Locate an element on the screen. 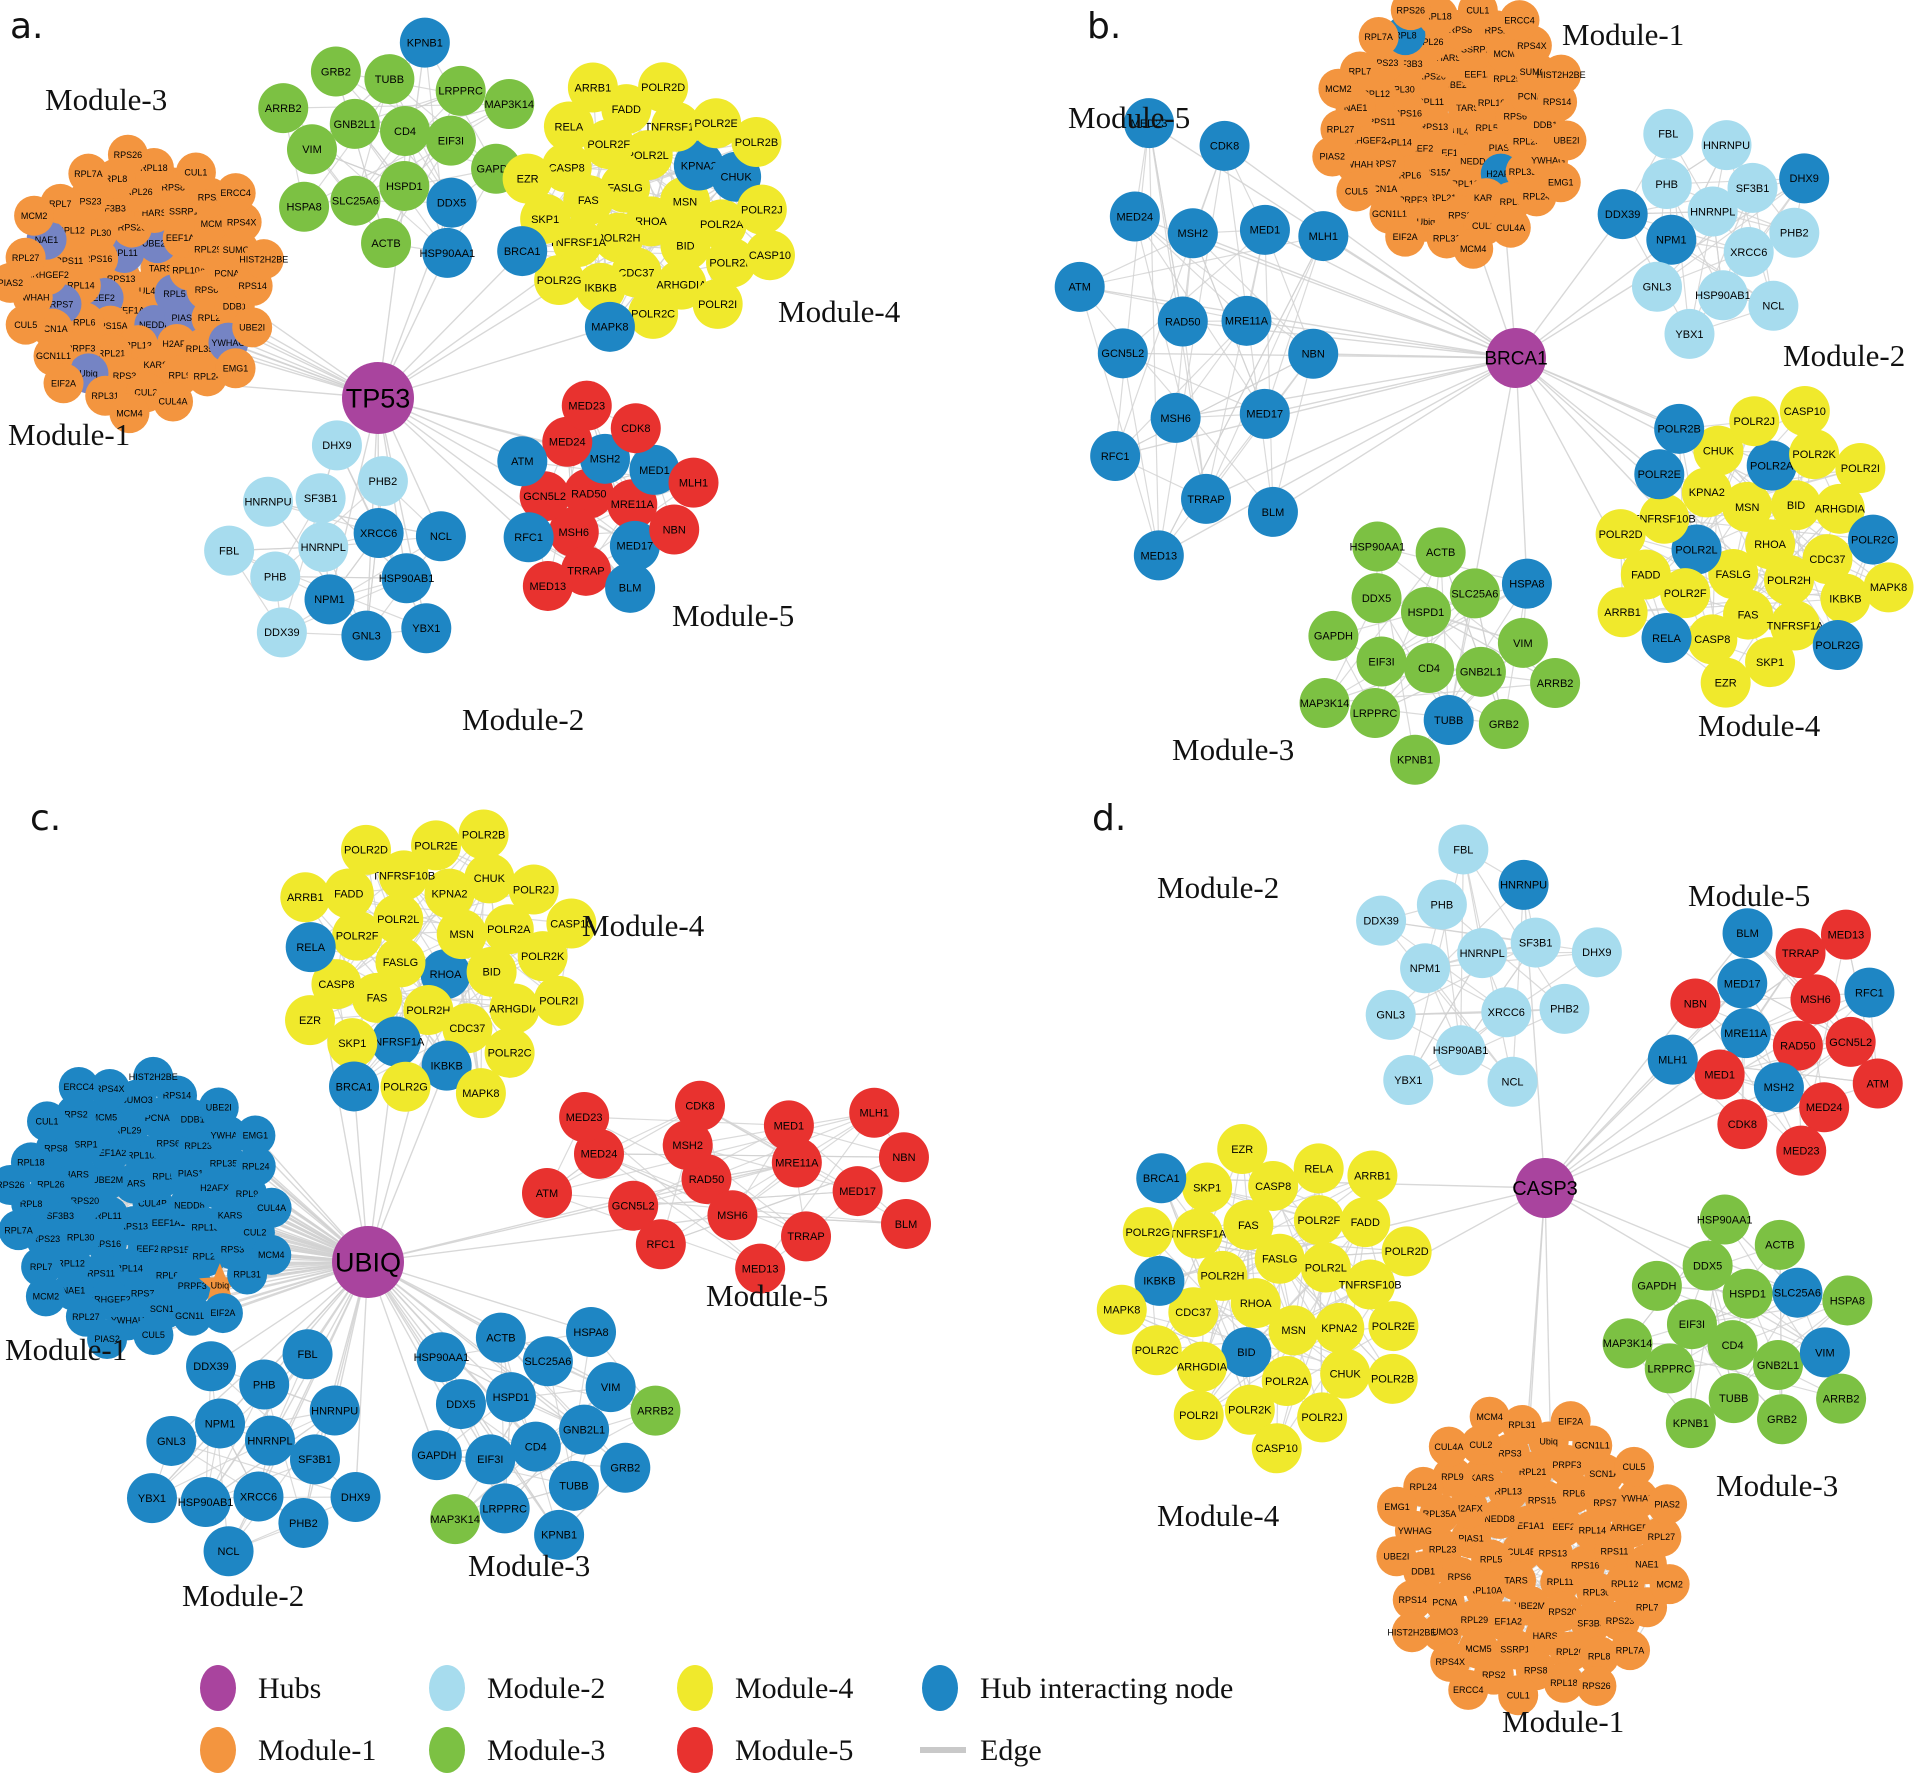  node-label: PIAS2 is located at coordinates (11, 283).